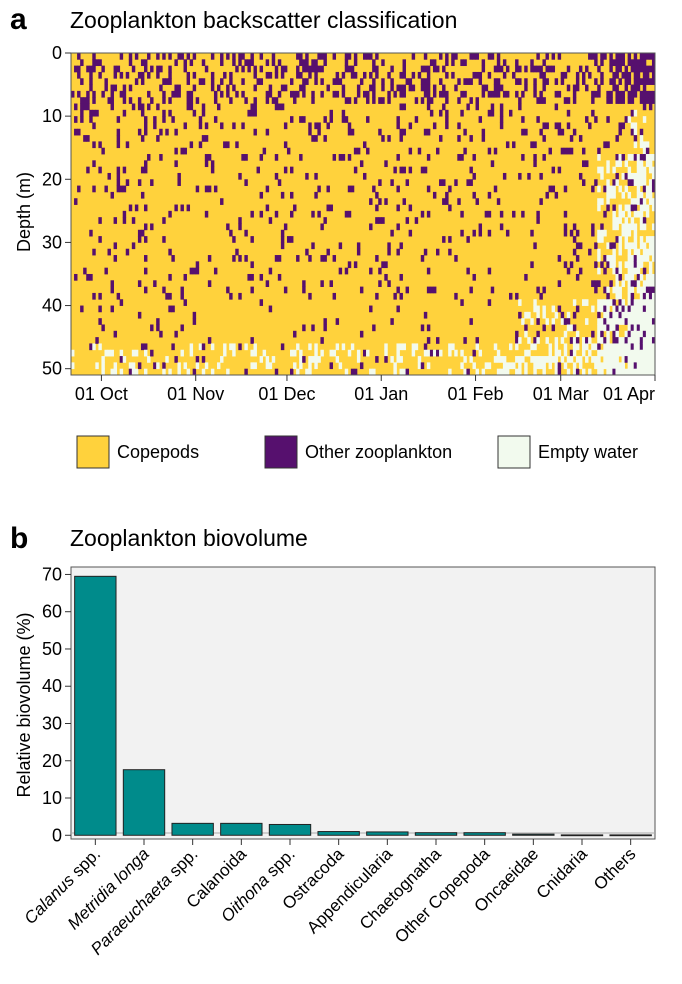  Describe the element at coordinates (52, 723) in the screenshot. I see `y-tick-label: 30` at that location.